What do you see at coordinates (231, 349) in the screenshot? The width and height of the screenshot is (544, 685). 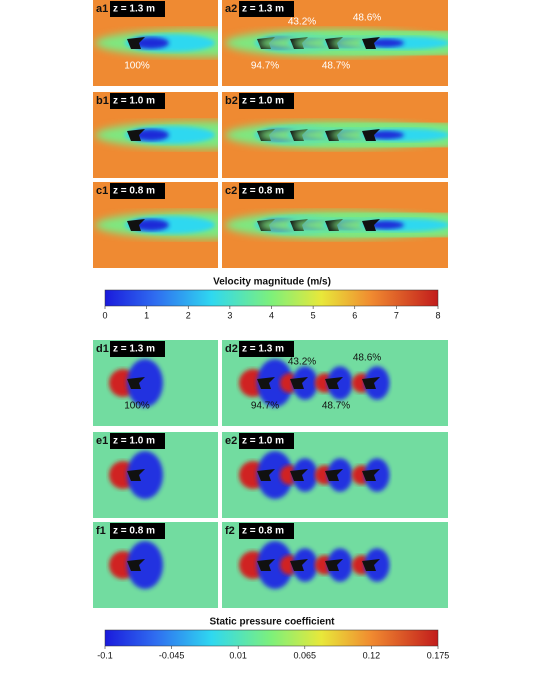 I see `panel-id: d2` at bounding box center [231, 349].